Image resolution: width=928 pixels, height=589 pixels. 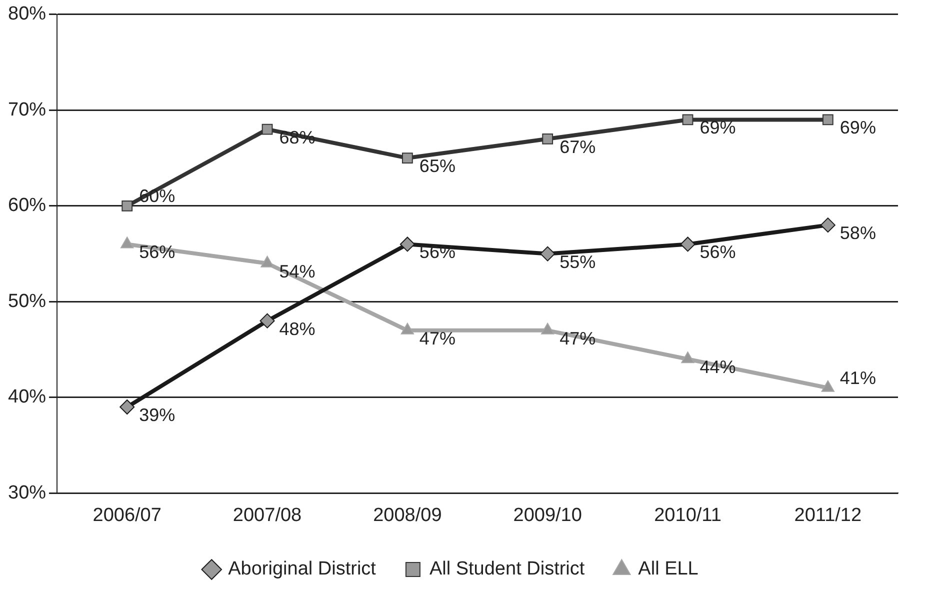 I want to click on x-tick-label: 2007/08, so click(x=267, y=515).